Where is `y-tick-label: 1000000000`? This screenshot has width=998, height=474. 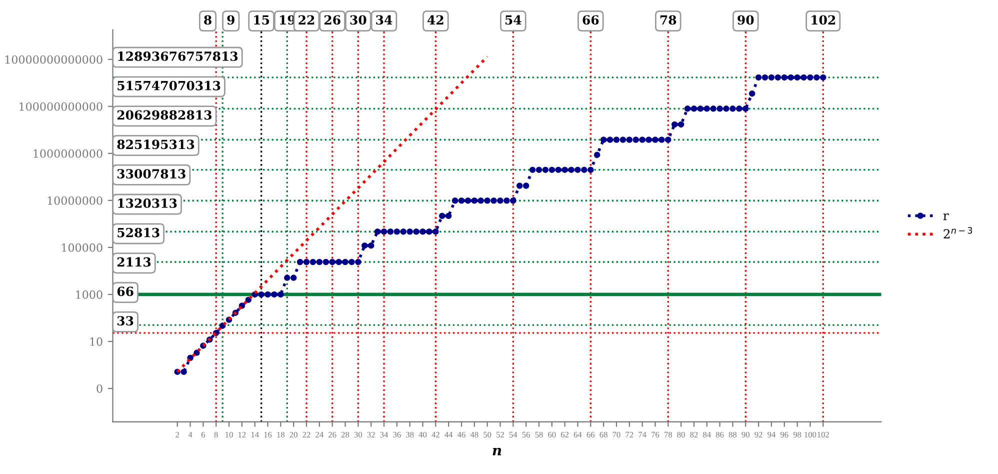 y-tick-label: 1000000000 is located at coordinates (68, 153).